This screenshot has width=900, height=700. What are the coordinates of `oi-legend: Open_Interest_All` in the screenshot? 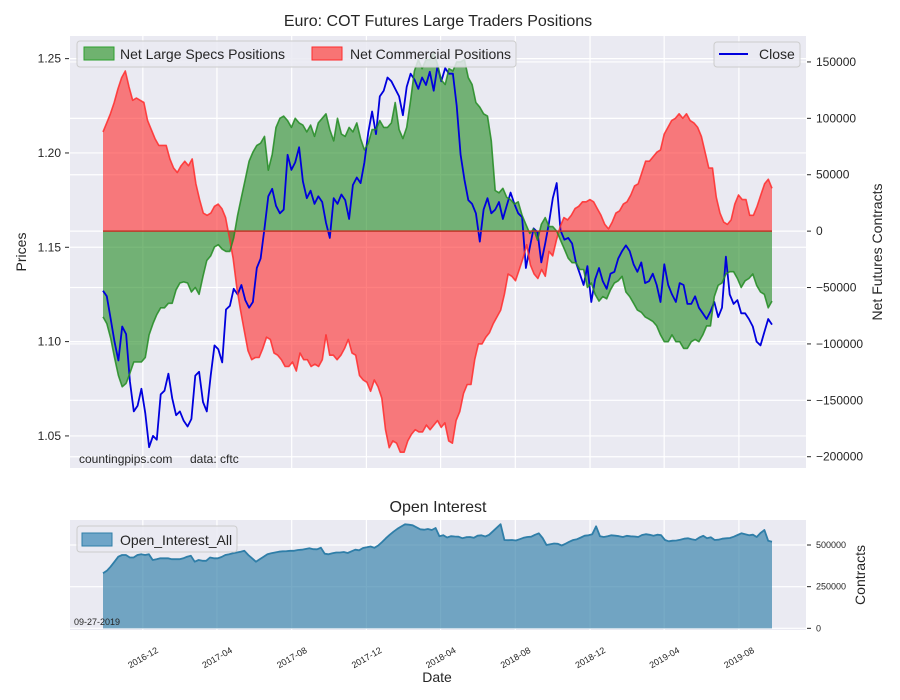 It's located at (157, 539).